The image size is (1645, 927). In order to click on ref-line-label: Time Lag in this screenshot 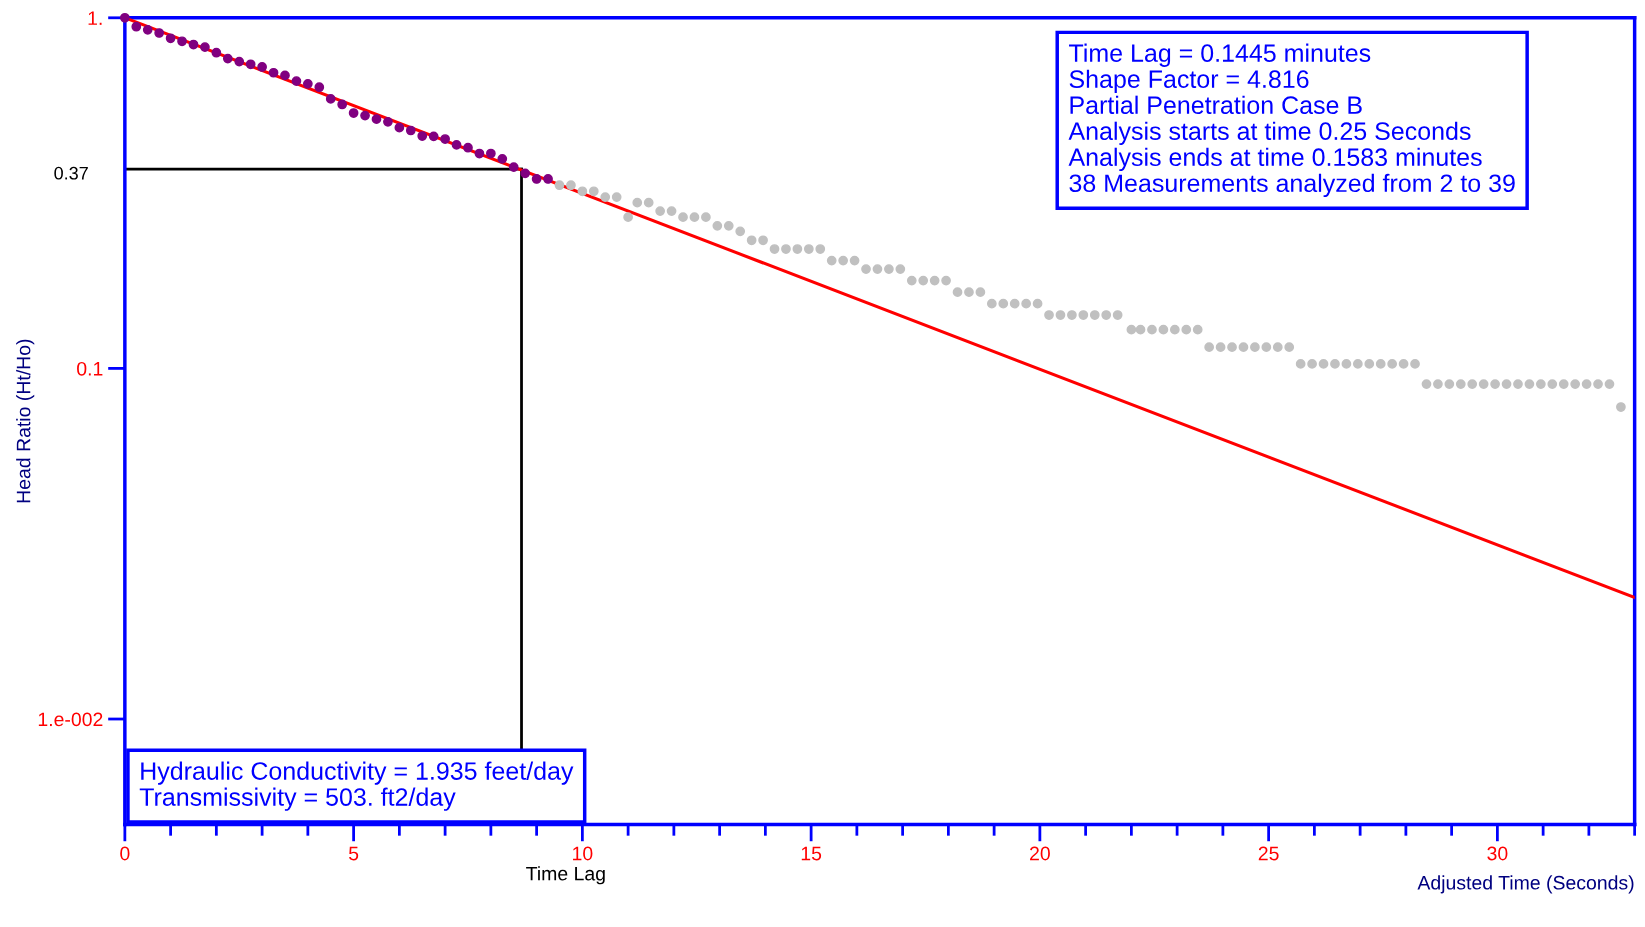, I will do `click(565, 875)`.